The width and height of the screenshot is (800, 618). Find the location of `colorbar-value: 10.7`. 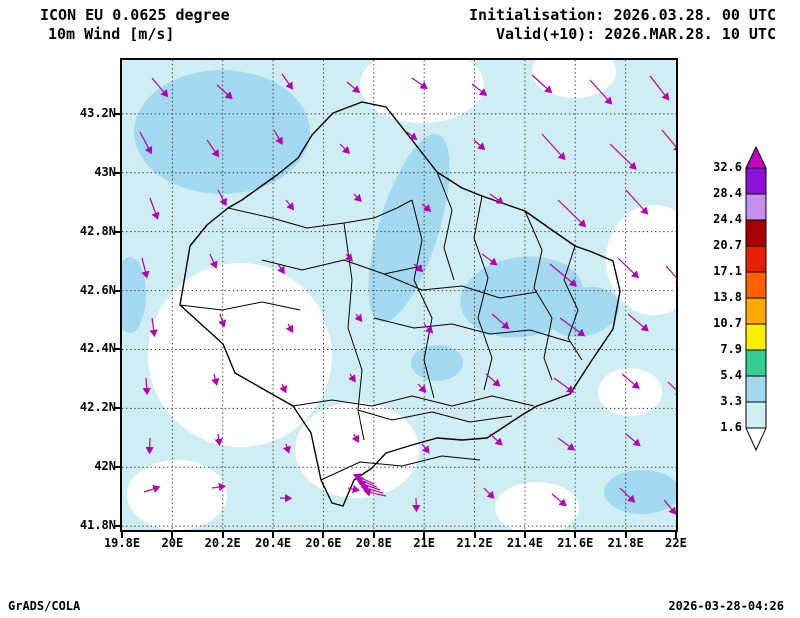

colorbar-value: 10.7 is located at coordinates (727, 323).